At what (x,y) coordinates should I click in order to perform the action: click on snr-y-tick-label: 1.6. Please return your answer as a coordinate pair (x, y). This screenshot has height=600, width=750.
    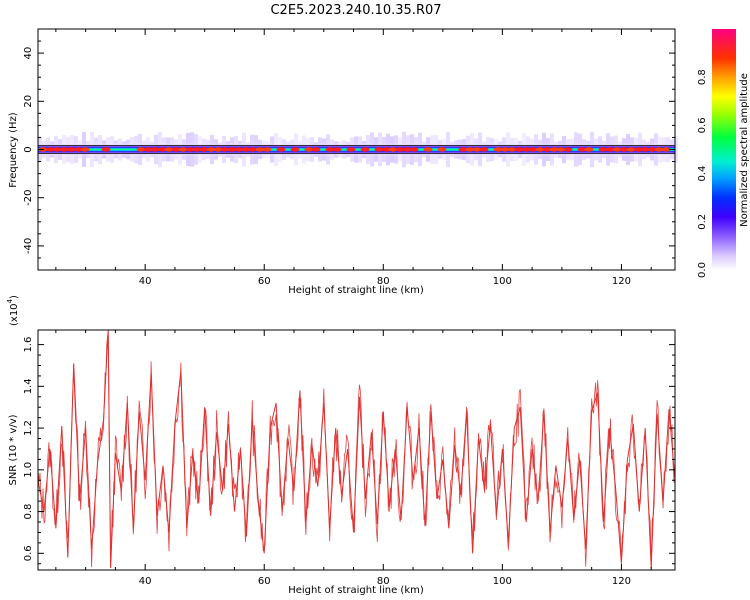
    Looking at the image, I should click on (28, 345).